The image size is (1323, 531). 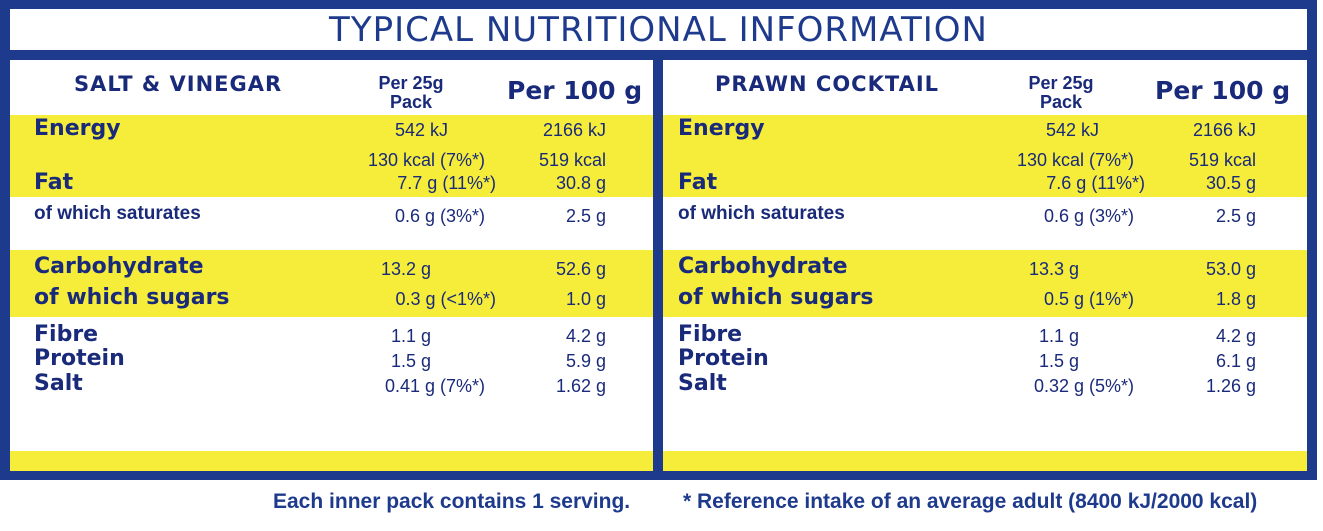 I want to click on salt-25g: 0.41 g (7%*), so click(x=434, y=386).